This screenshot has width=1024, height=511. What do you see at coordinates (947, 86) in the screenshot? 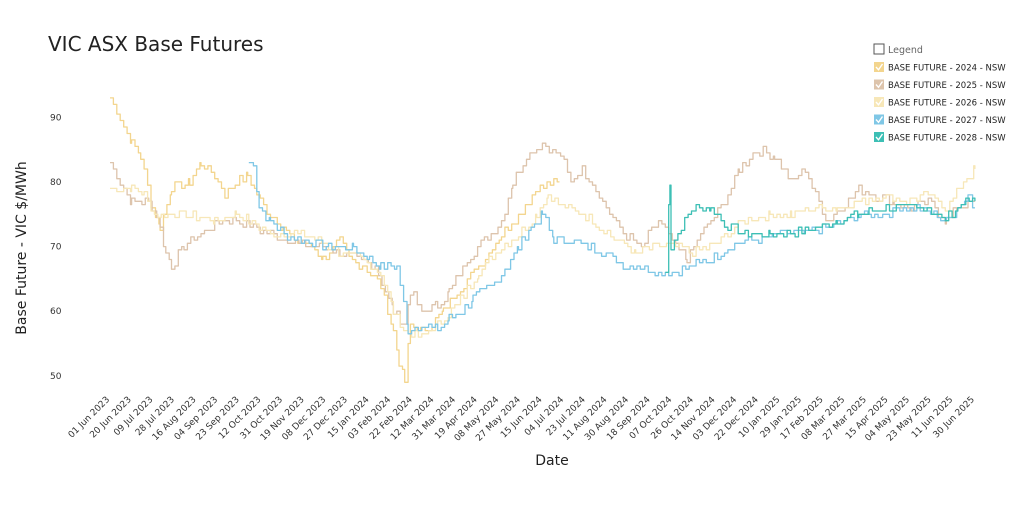
I see `legend-entry-label: BASE FUTURE - 2025 - NSW` at bounding box center [947, 86].